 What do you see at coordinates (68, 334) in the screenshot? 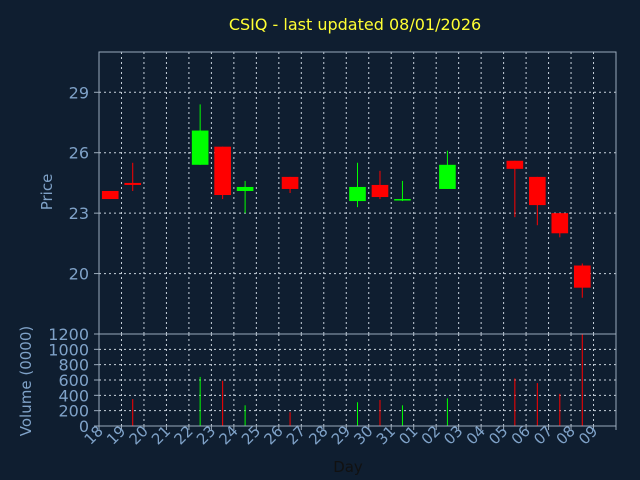
I see `volume-tick-label: 1200` at bounding box center [68, 334].